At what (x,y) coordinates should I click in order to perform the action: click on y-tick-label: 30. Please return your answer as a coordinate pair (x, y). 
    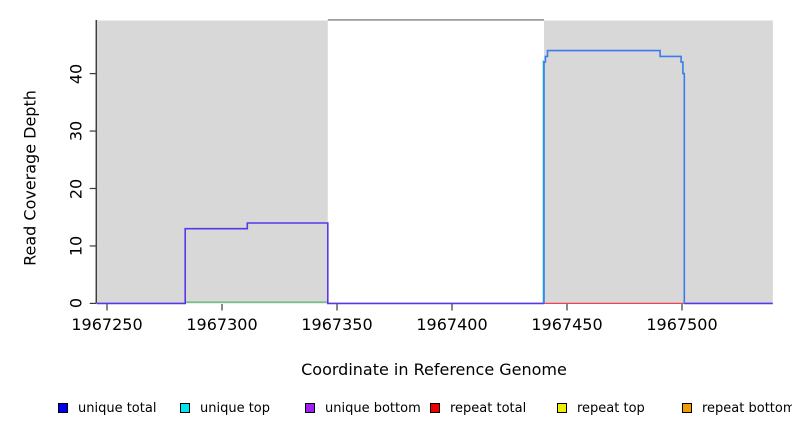
    Looking at the image, I should click on (76, 131).